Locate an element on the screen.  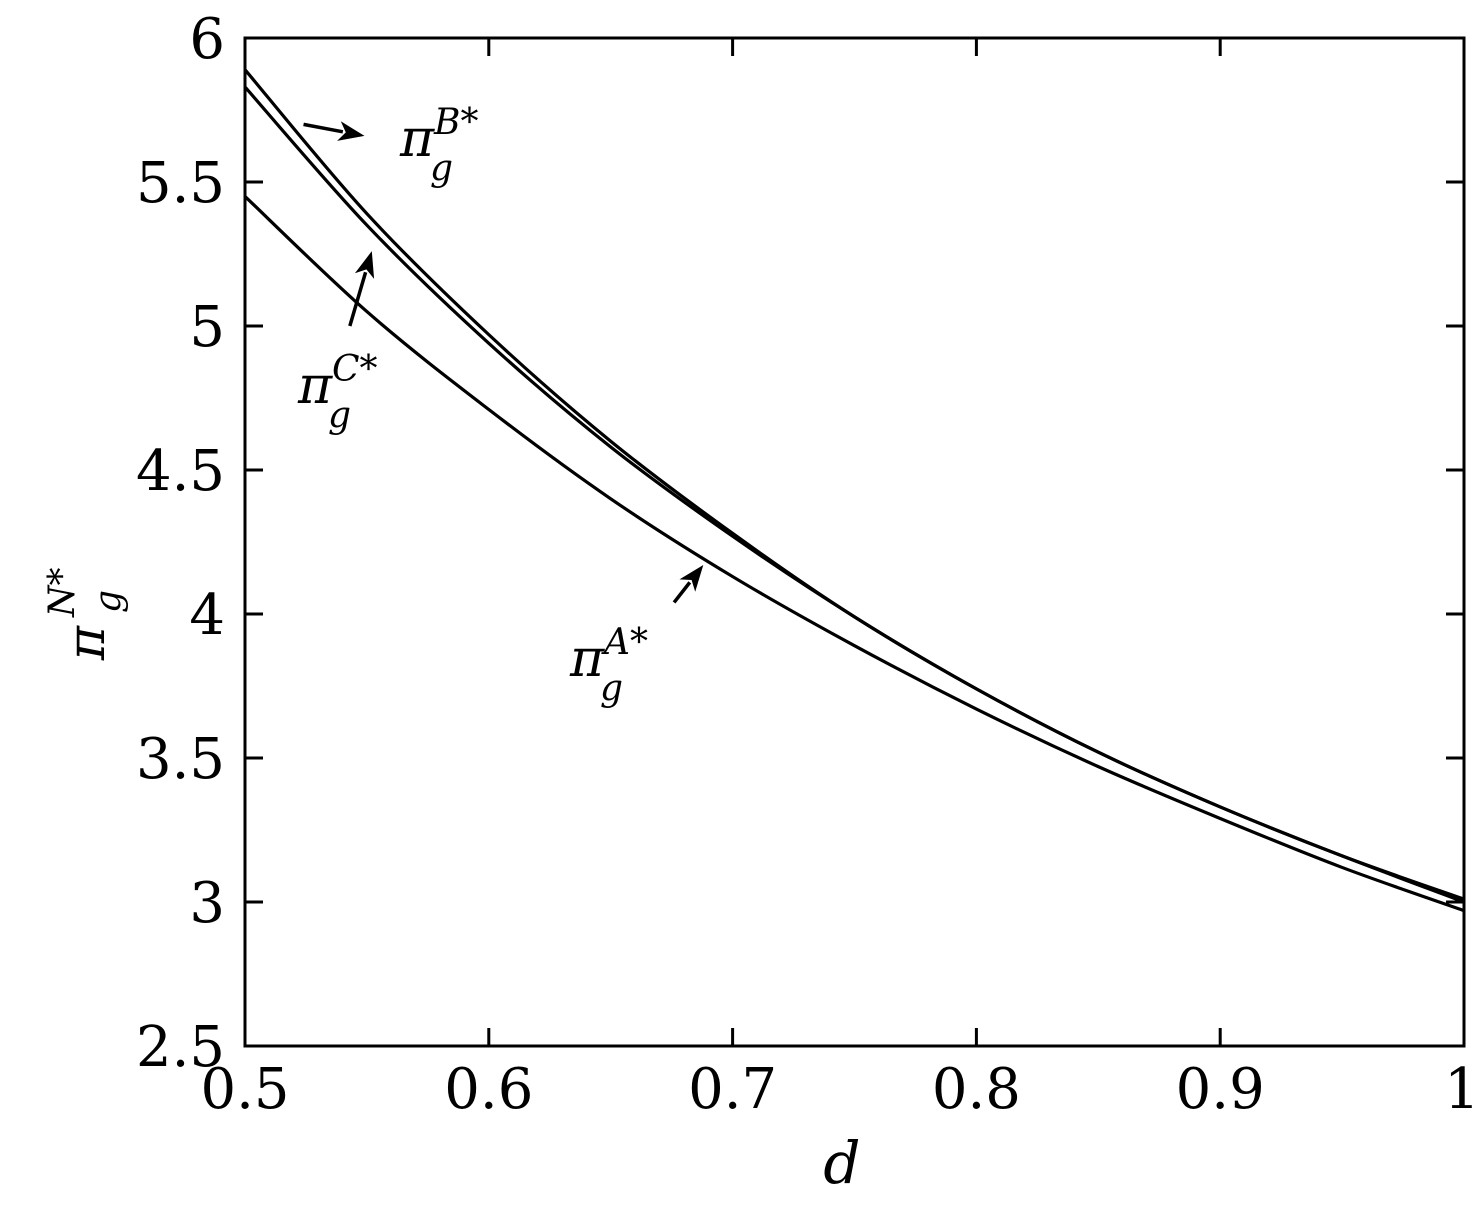
y-axis-title-base: π is located at coordinates (87, 643).